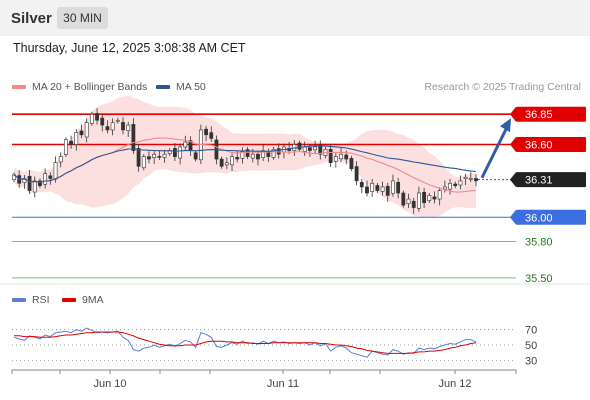  Describe the element at coordinates (513, 217) in the screenshot. I see `price-label-pointer-36.00` at that location.